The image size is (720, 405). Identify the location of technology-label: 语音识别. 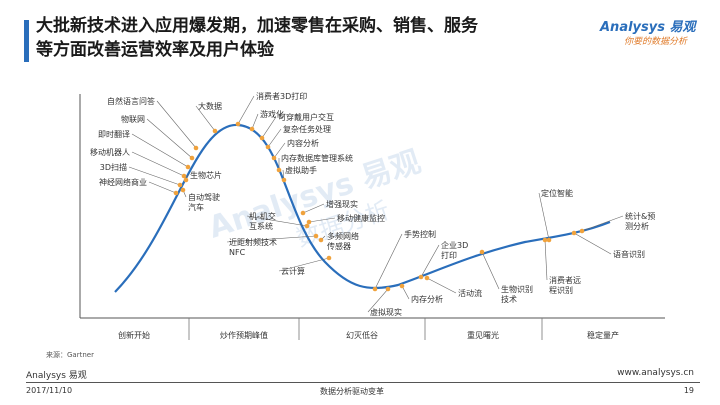
(629, 254).